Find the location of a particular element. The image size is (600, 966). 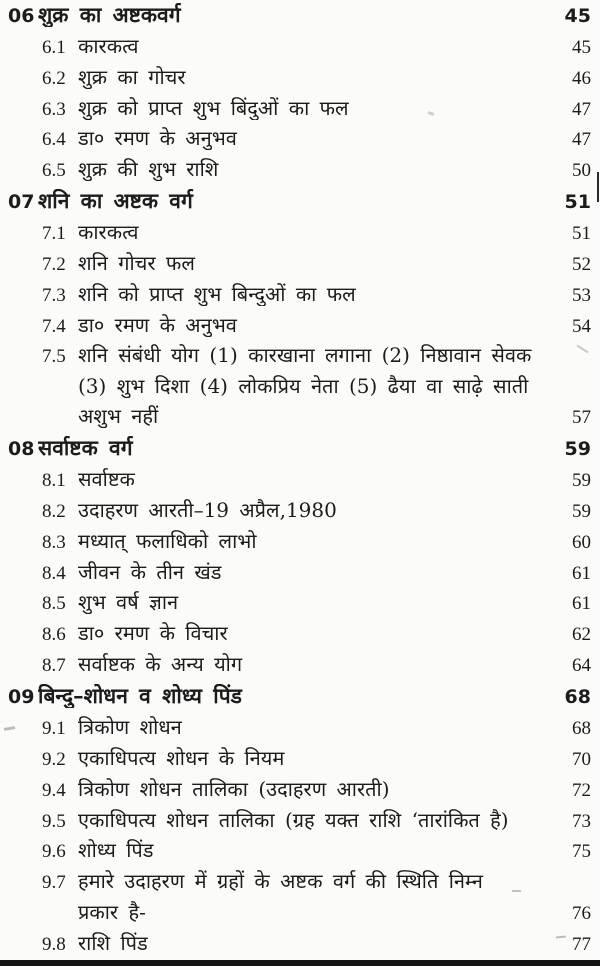

toc-entry-page: 50 is located at coordinates (581, 171).